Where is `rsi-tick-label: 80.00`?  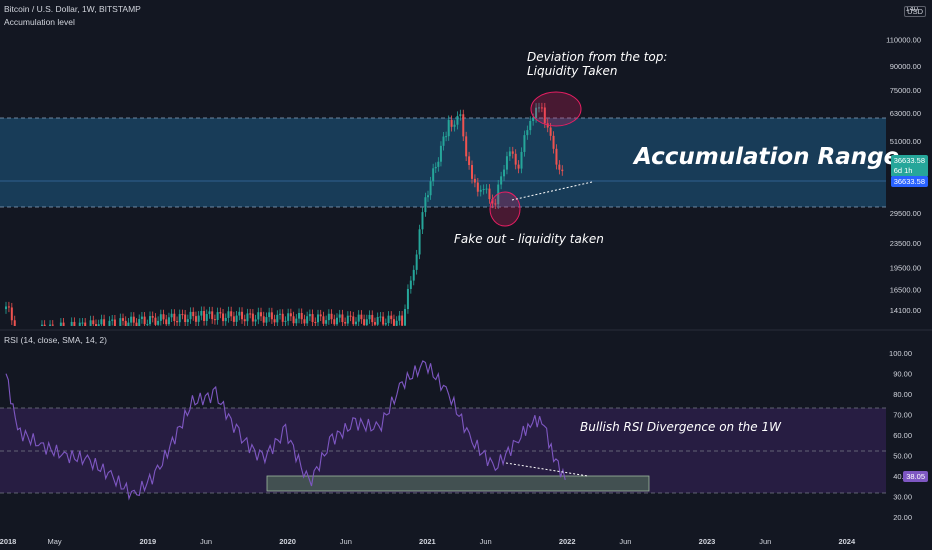
rsi-tick-label: 80.00 is located at coordinates (902, 394).